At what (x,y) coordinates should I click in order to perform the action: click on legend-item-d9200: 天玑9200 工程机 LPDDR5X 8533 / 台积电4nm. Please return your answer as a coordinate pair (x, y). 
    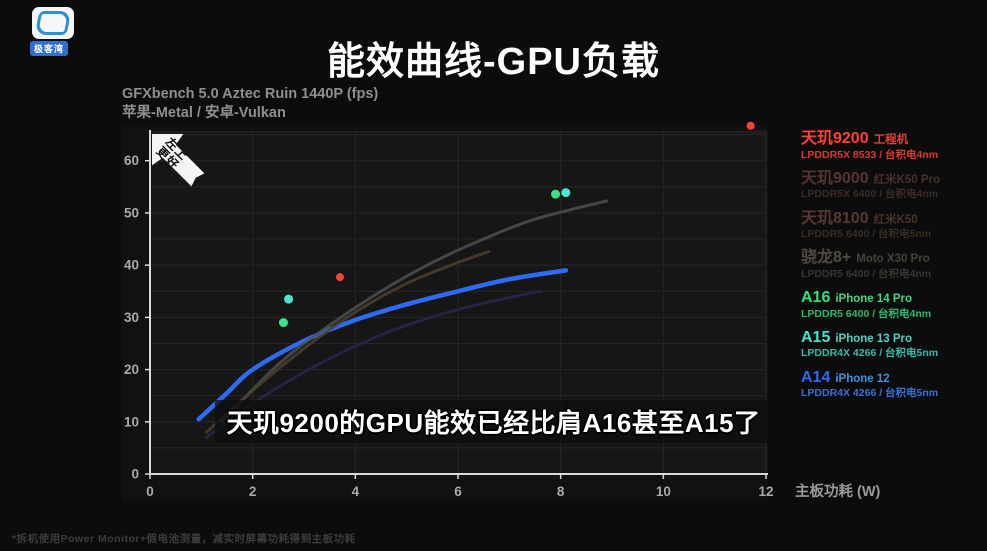
    Looking at the image, I should click on (893, 146).